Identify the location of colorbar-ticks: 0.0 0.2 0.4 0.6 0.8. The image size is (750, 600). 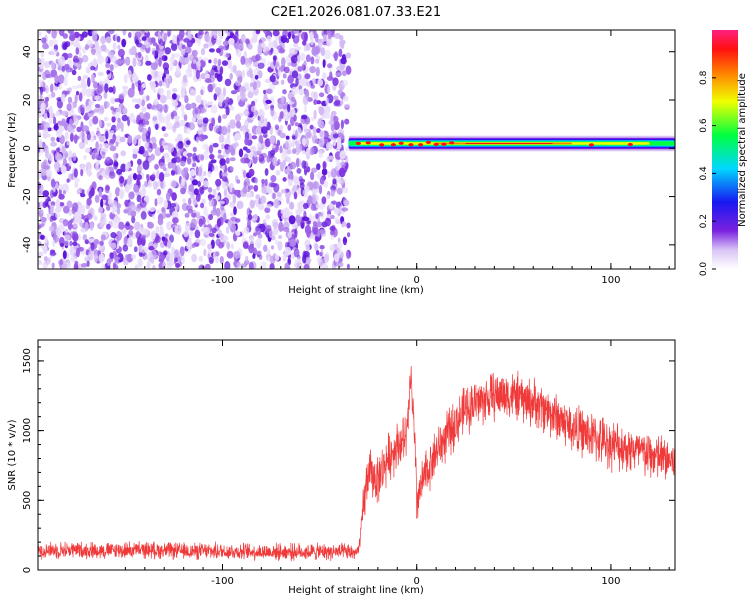
(707, 173).